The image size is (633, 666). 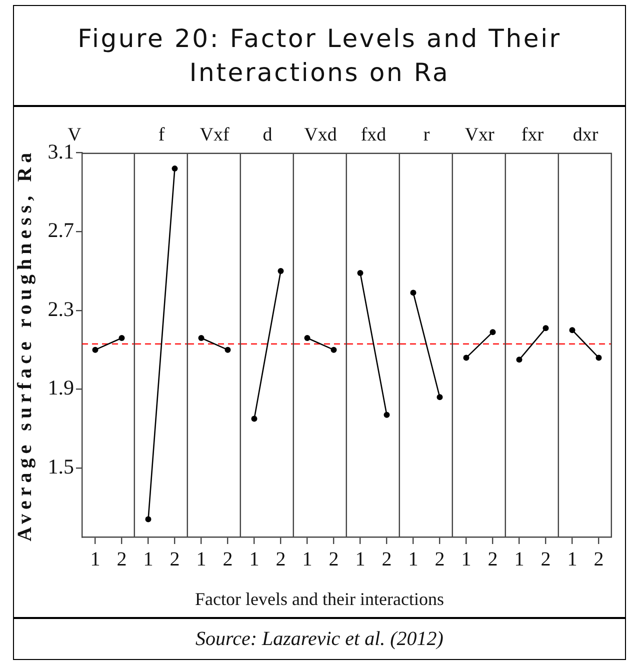 I want to click on text: Factor levels and their interactions, so click(x=319, y=599).